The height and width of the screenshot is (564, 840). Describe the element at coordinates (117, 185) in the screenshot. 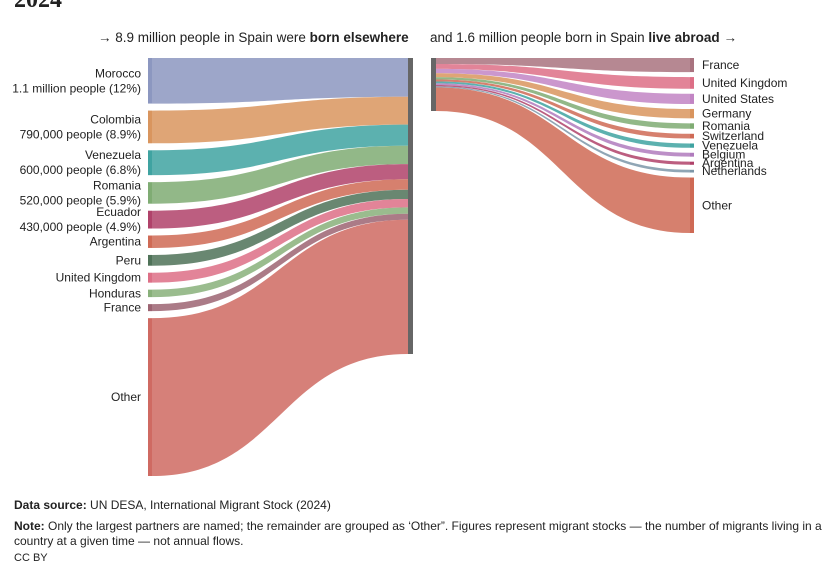

I see `label-romania: Romania` at that location.